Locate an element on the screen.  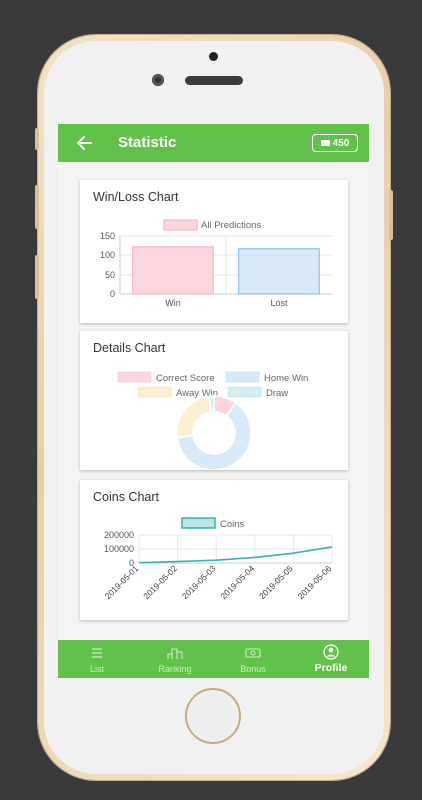
legend-label: All Predictions is located at coordinates (231, 225).